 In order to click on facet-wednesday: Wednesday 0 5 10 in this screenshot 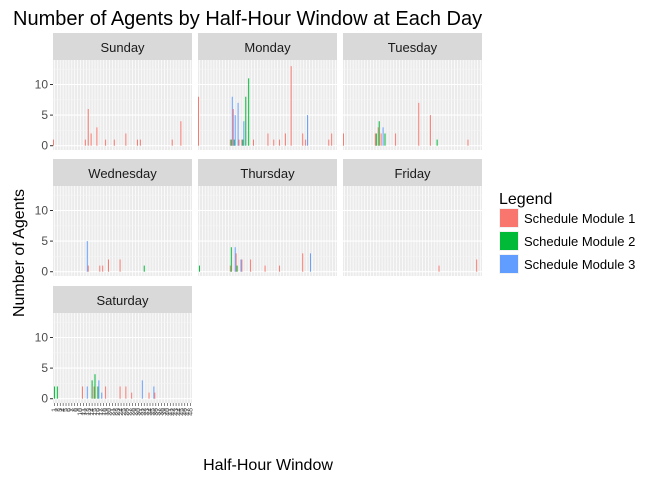, I will do `click(113, 219)`.